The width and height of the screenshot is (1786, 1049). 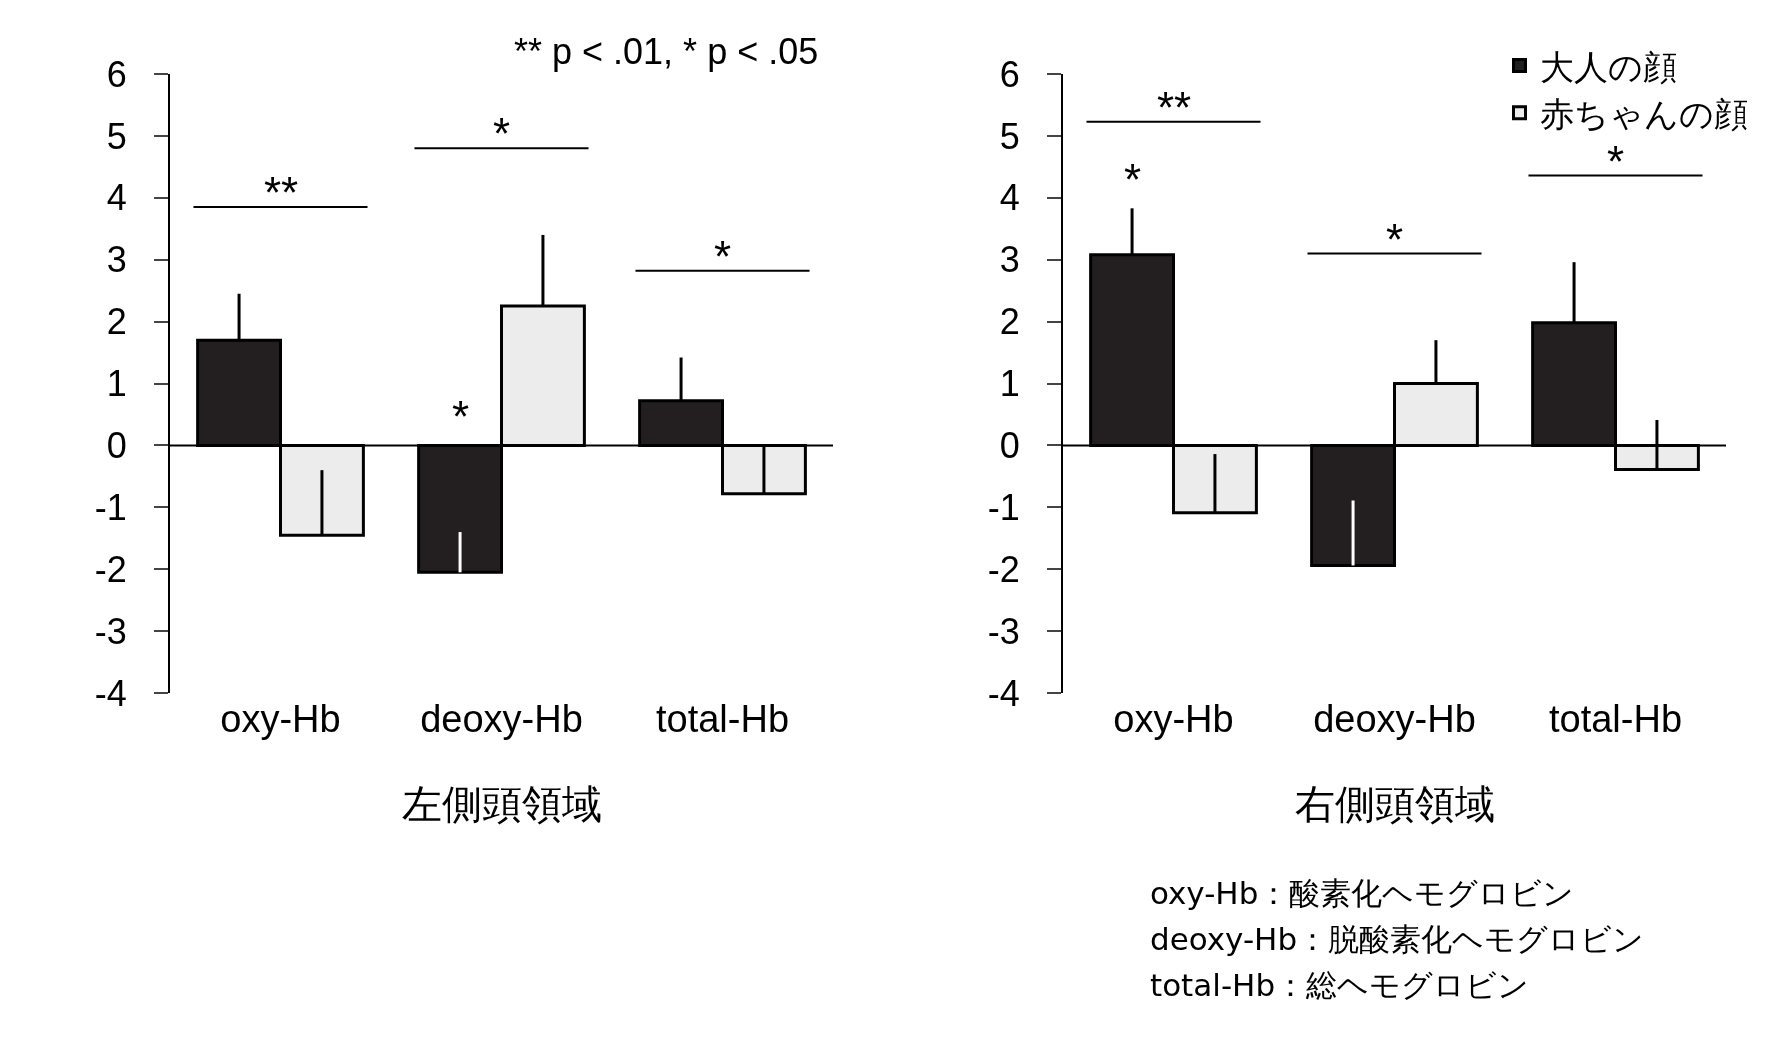 I want to click on text: deoxy-Hb：脱酸素化ヘモグロビン, so click(x=1398, y=939).